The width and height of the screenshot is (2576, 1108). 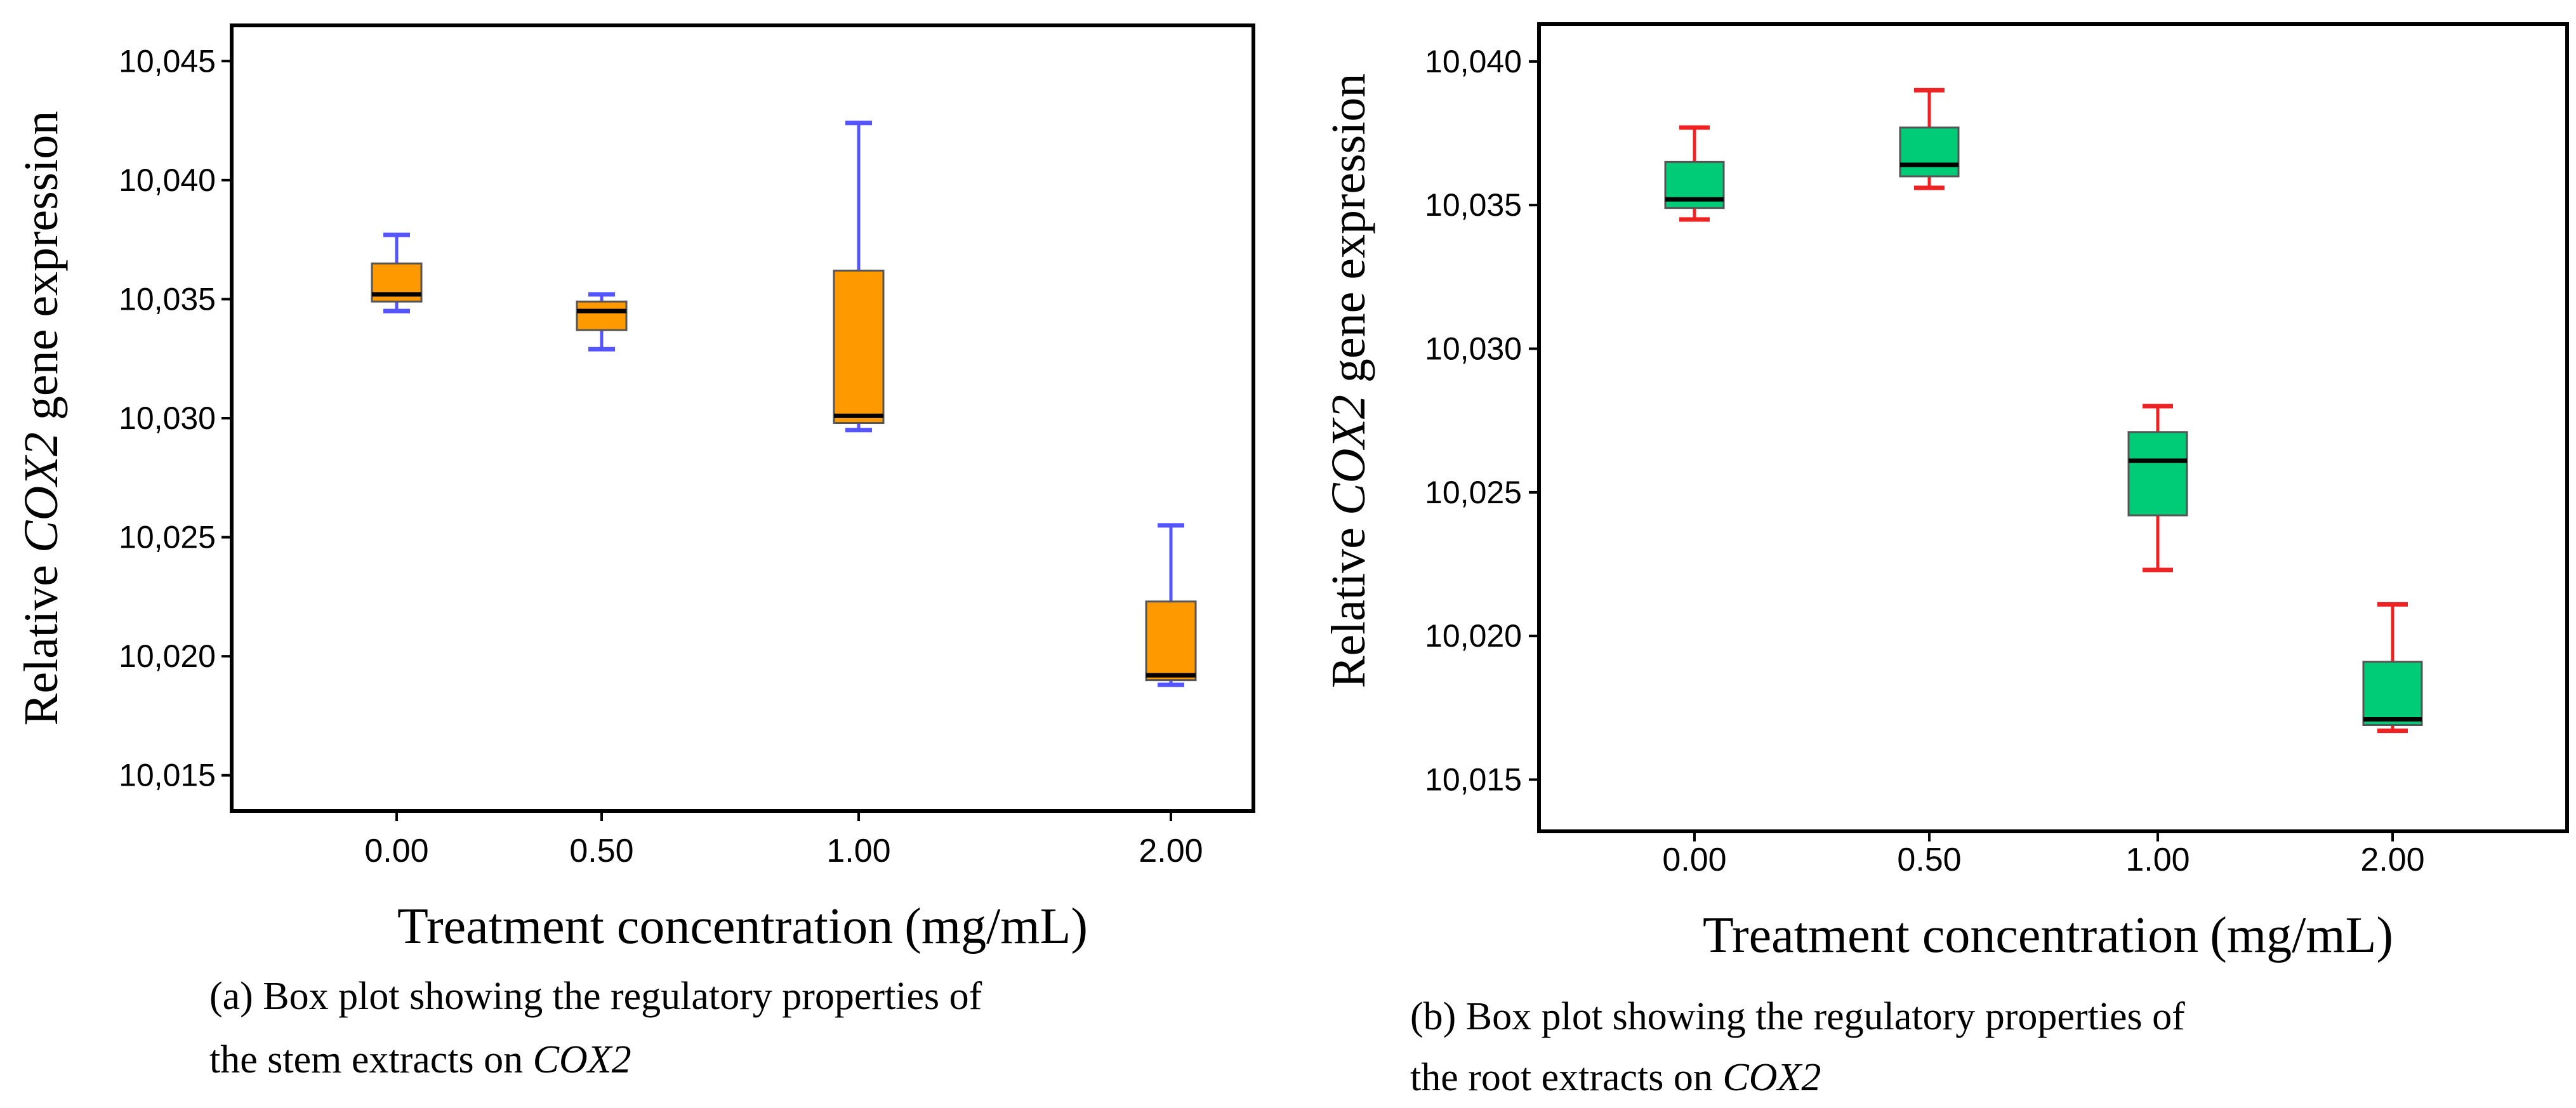 I want to click on caption-line-2: the root extracts on COX2, so click(x=1616, y=1077).